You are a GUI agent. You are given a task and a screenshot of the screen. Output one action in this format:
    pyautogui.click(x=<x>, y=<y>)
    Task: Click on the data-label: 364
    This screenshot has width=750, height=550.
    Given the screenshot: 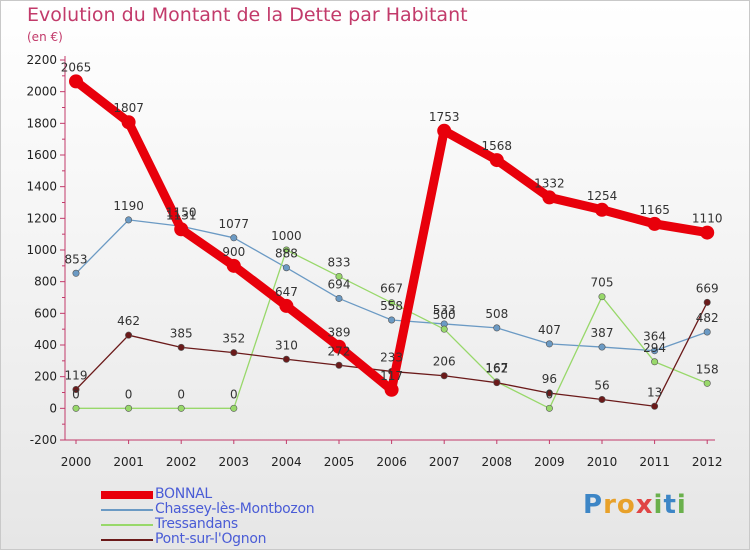 What is the action you would take?
    pyautogui.click(x=654, y=337)
    